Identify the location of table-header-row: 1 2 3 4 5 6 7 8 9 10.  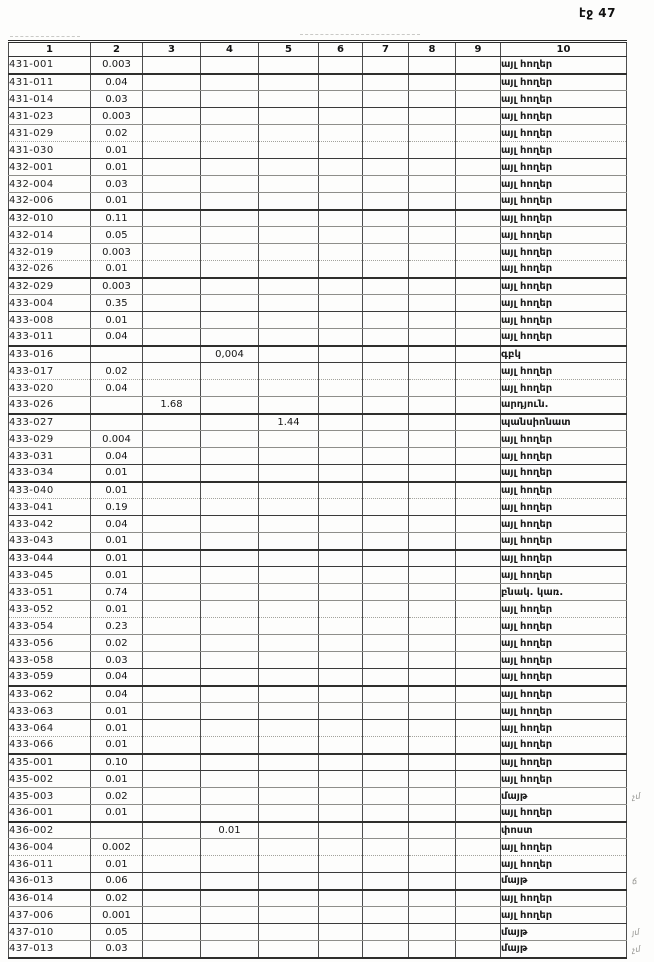
(317, 48).